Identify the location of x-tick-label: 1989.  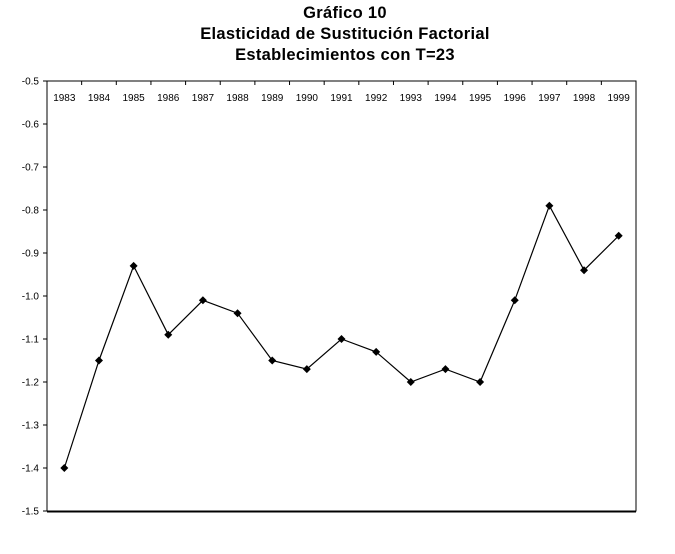
(272, 98).